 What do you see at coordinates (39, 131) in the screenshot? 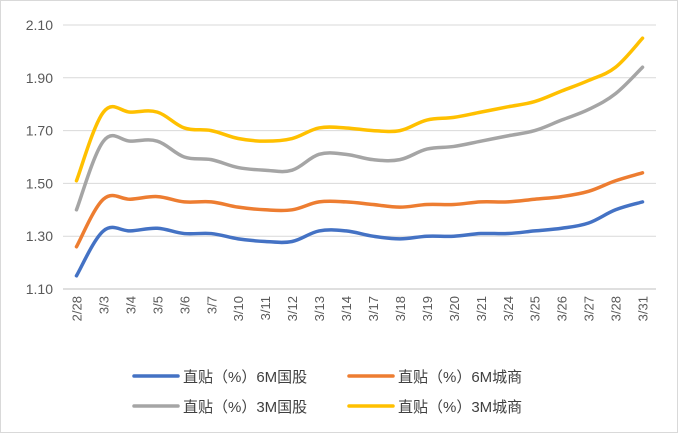
I see `y-tick-label: 1.70` at bounding box center [39, 131].